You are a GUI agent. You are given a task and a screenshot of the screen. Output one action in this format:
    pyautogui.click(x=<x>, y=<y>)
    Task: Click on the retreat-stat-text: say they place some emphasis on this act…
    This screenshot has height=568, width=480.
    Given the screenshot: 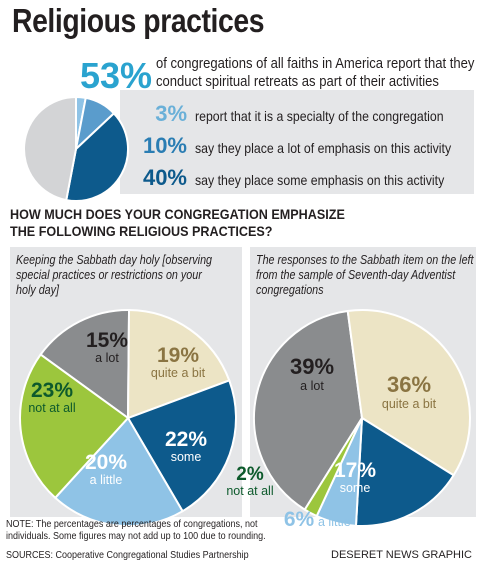 What is the action you would take?
    pyautogui.click(x=320, y=180)
    